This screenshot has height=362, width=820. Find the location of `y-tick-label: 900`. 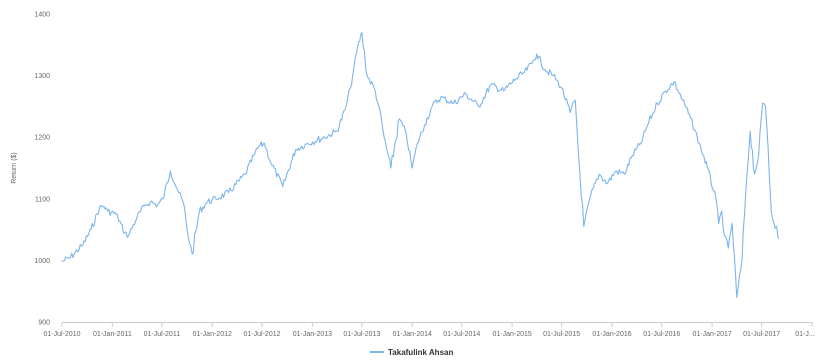

y-tick-label: 900 is located at coordinates (44, 323).